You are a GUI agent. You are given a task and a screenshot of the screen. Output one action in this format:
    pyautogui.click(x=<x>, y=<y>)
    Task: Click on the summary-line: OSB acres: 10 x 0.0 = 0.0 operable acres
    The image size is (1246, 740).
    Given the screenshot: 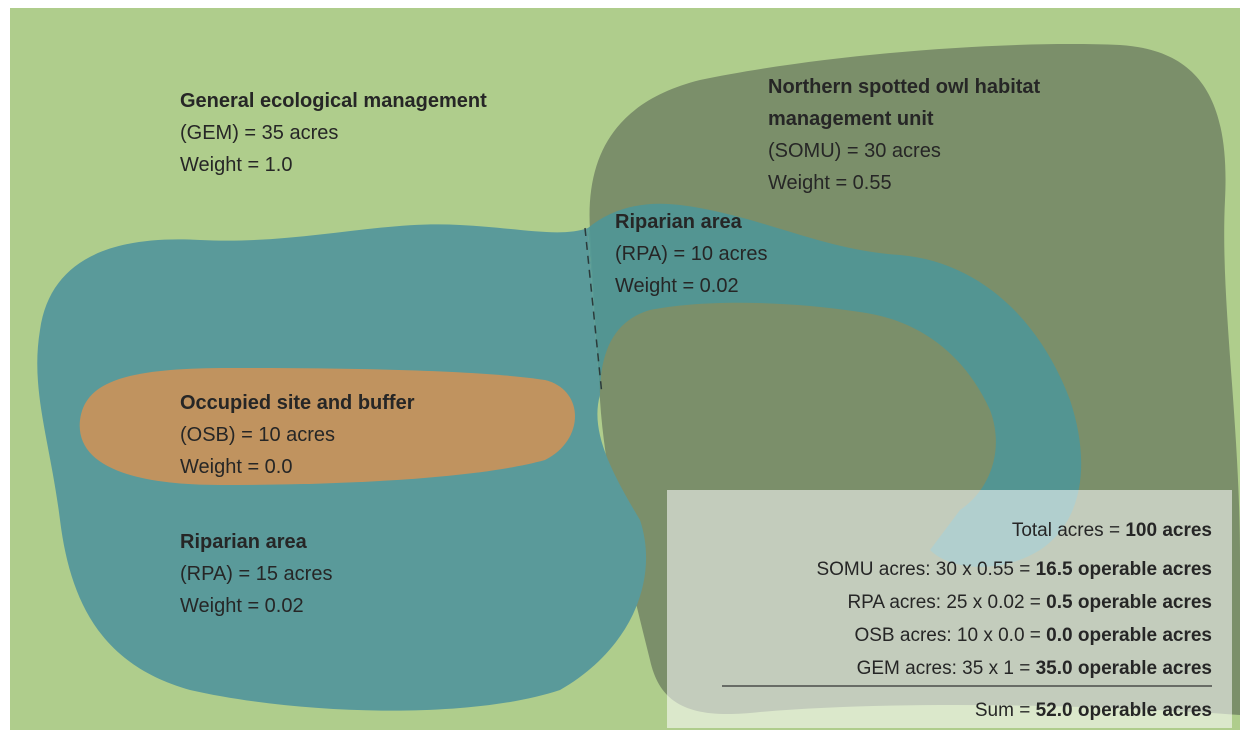 What is the action you would take?
    pyautogui.click(x=1033, y=635)
    